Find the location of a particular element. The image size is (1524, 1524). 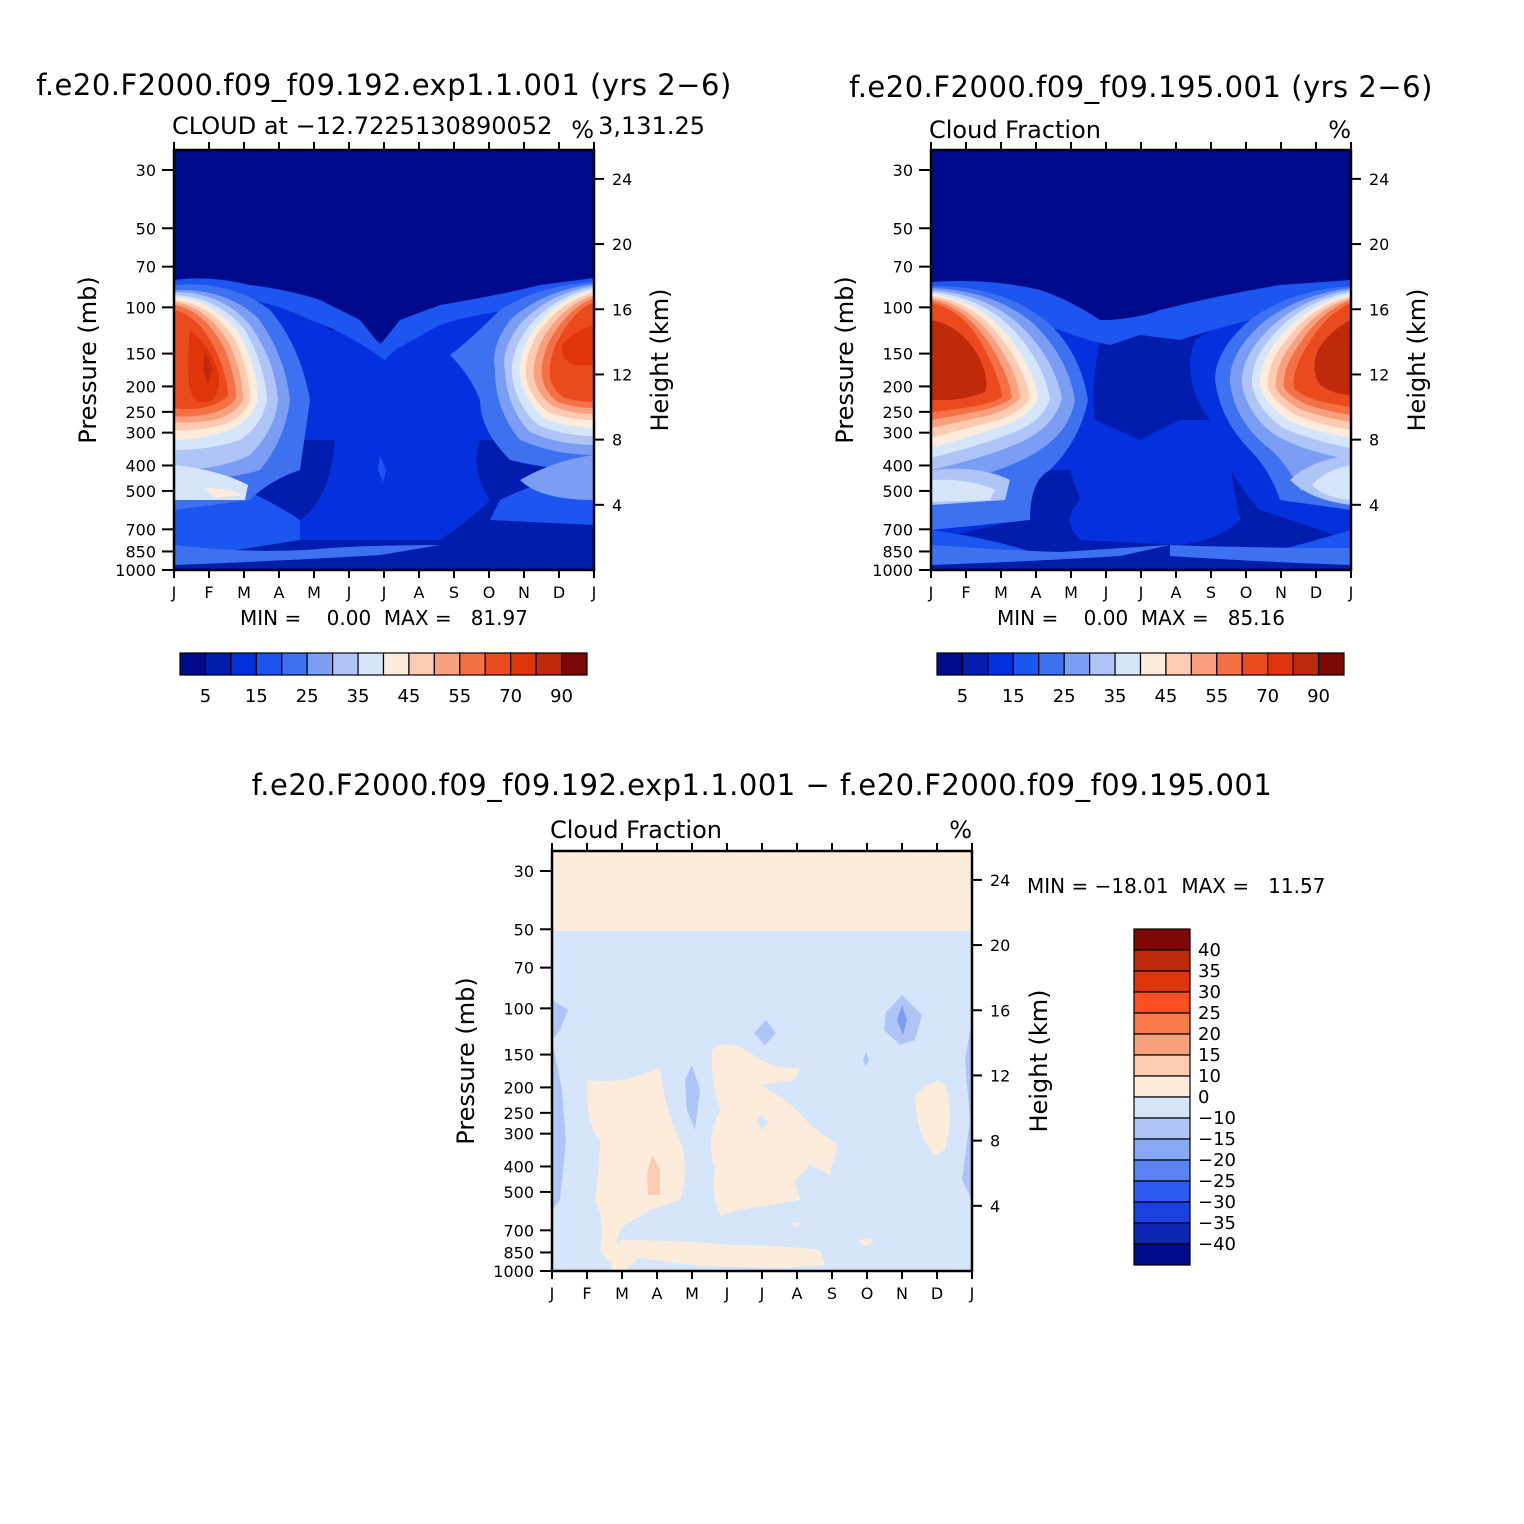

colorbar-label: −25 is located at coordinates (1217, 1181).